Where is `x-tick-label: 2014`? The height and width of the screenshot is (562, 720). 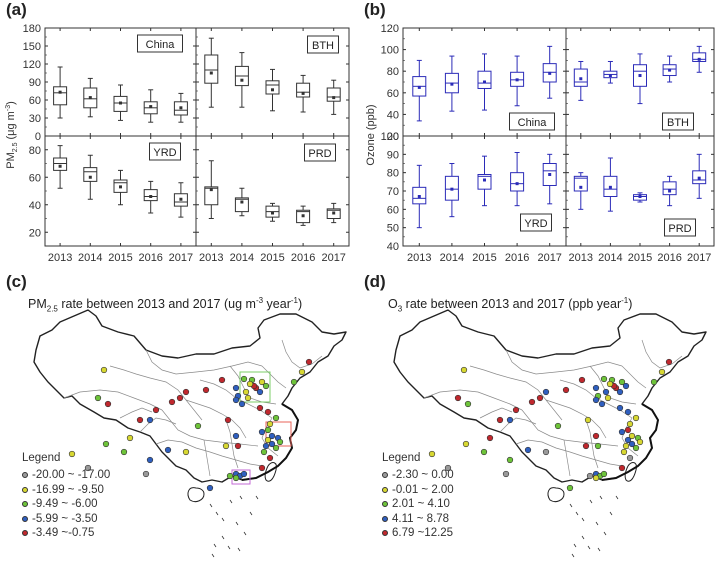
x-tick-label: 2014 is located at coordinates (242, 258).